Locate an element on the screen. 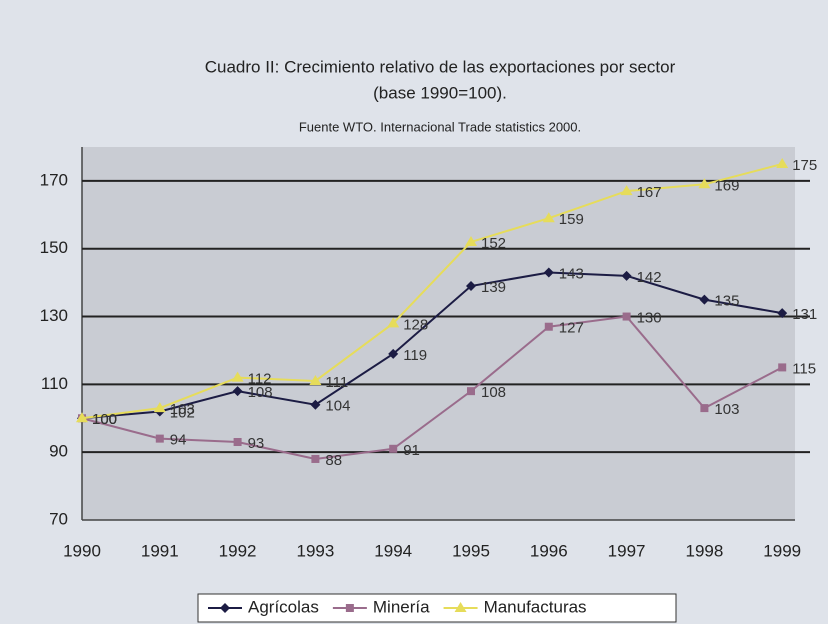 The height and width of the screenshot is (624, 828). x-tick-label: 1991 is located at coordinates (160, 550).